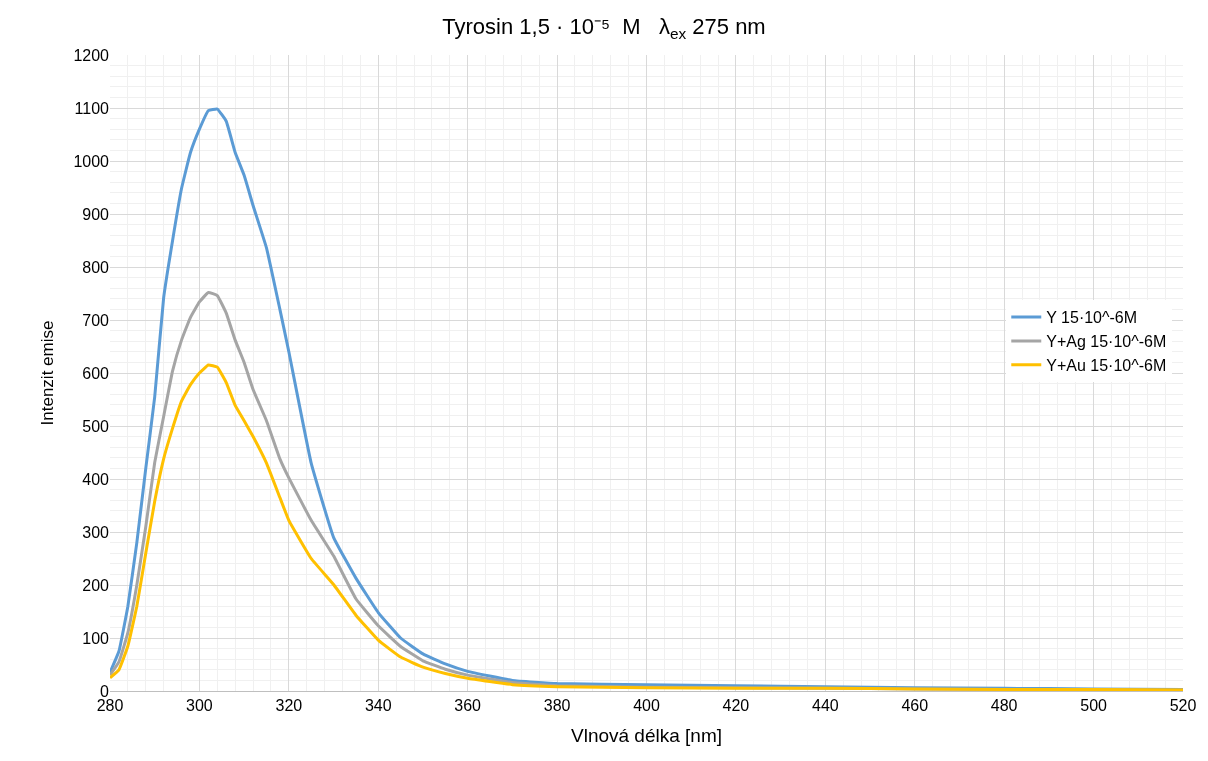 The width and height of the screenshot is (1208, 761). Describe the element at coordinates (1092, 318) in the screenshot. I see `legend-label: Y 15·10^-6M` at that location.